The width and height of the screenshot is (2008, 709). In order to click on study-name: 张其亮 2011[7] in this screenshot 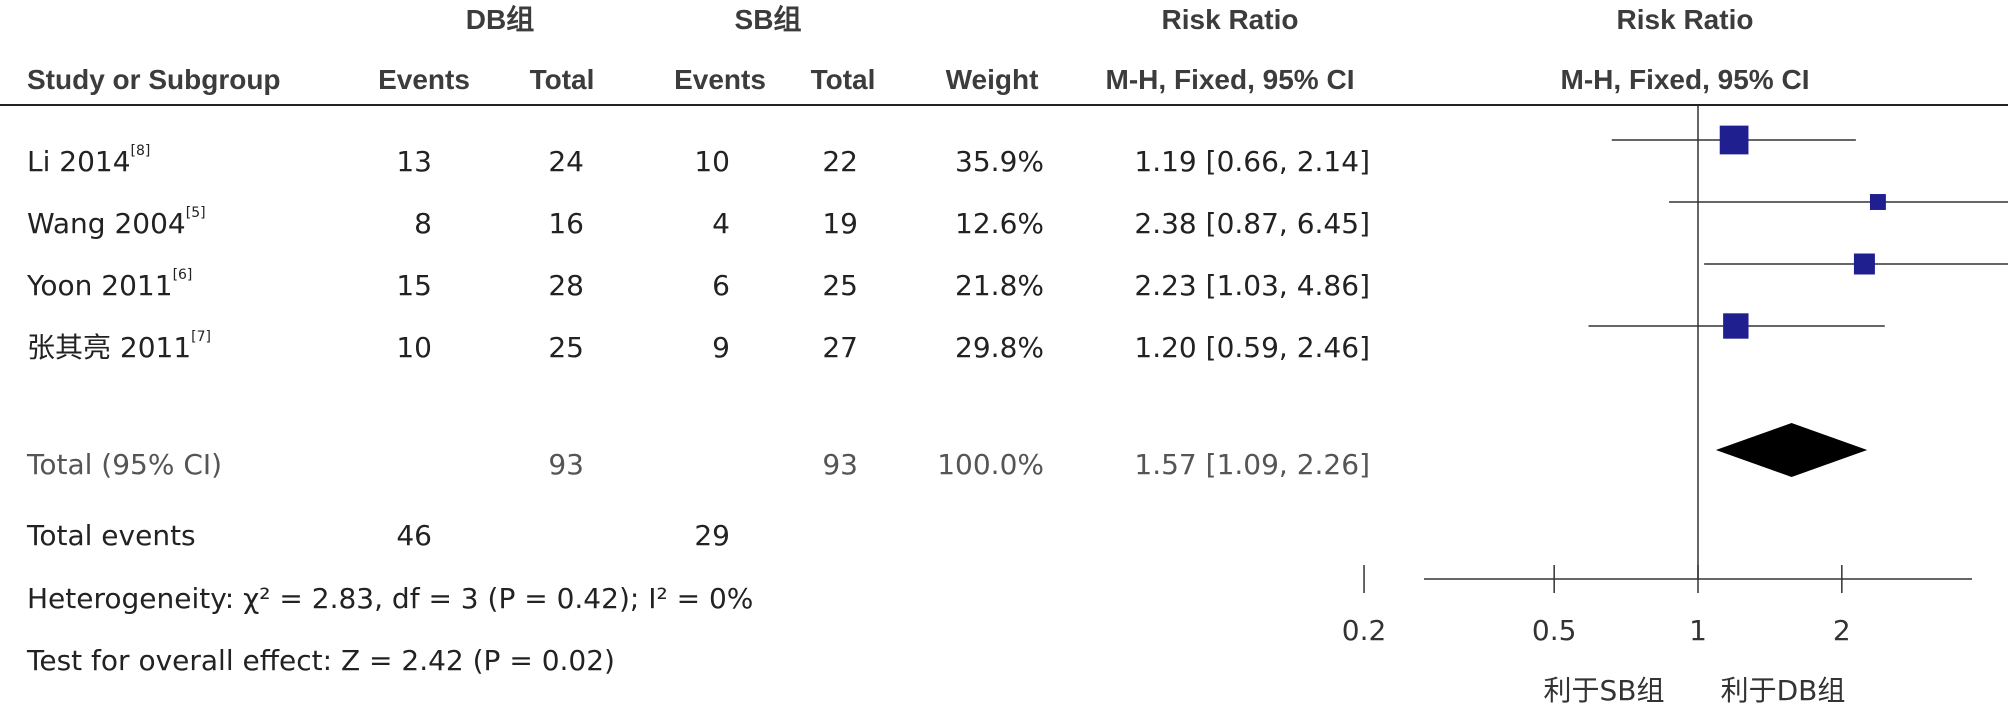, I will do `click(119, 346)`.